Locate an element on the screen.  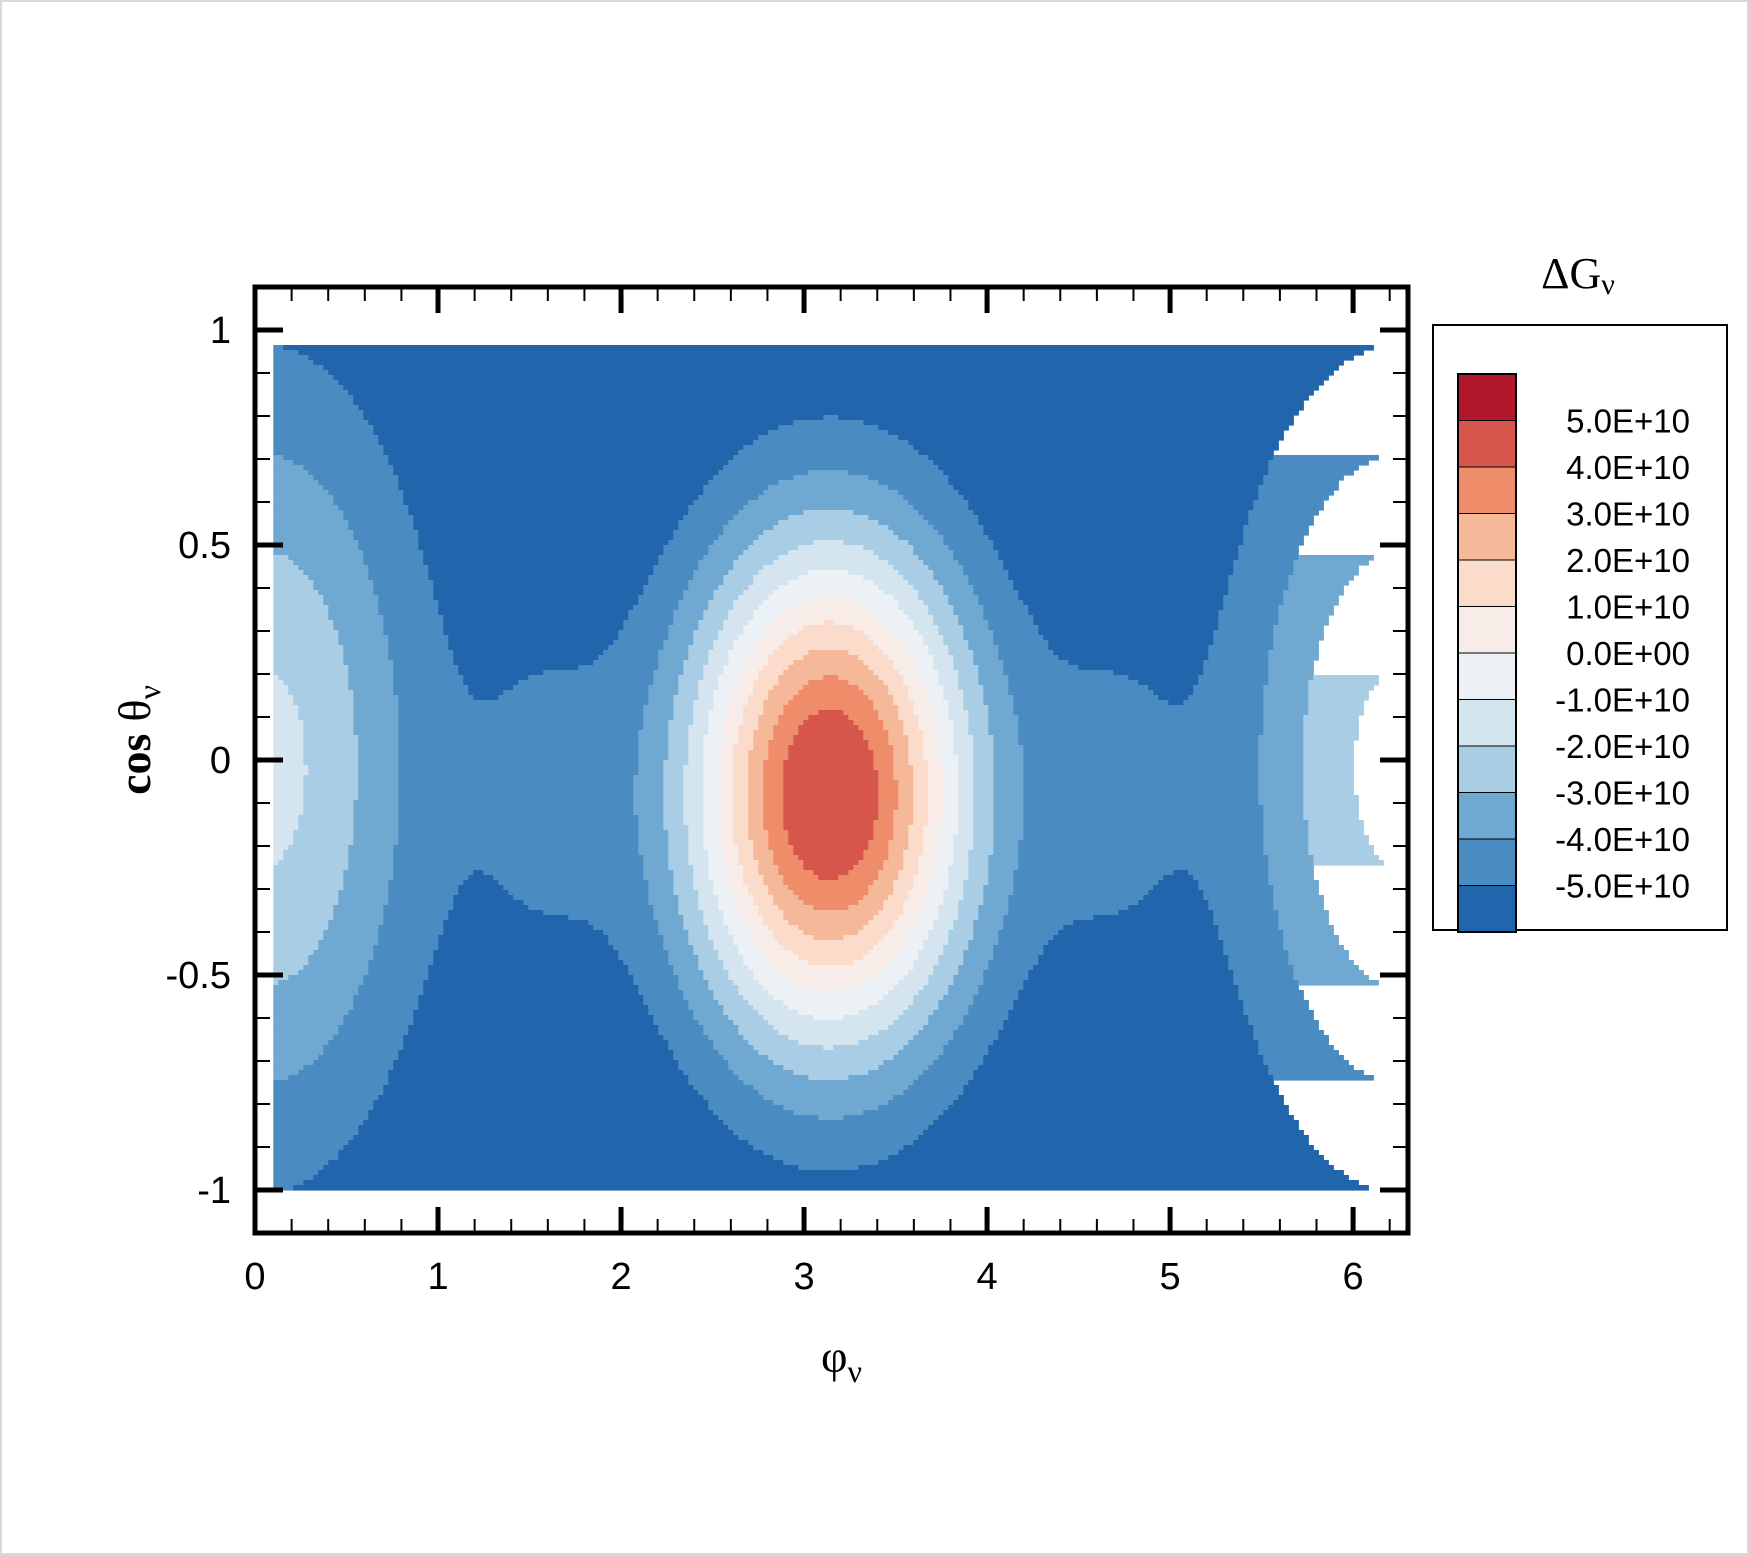
y-axis-symbol: θ is located at coordinates (134, 711).